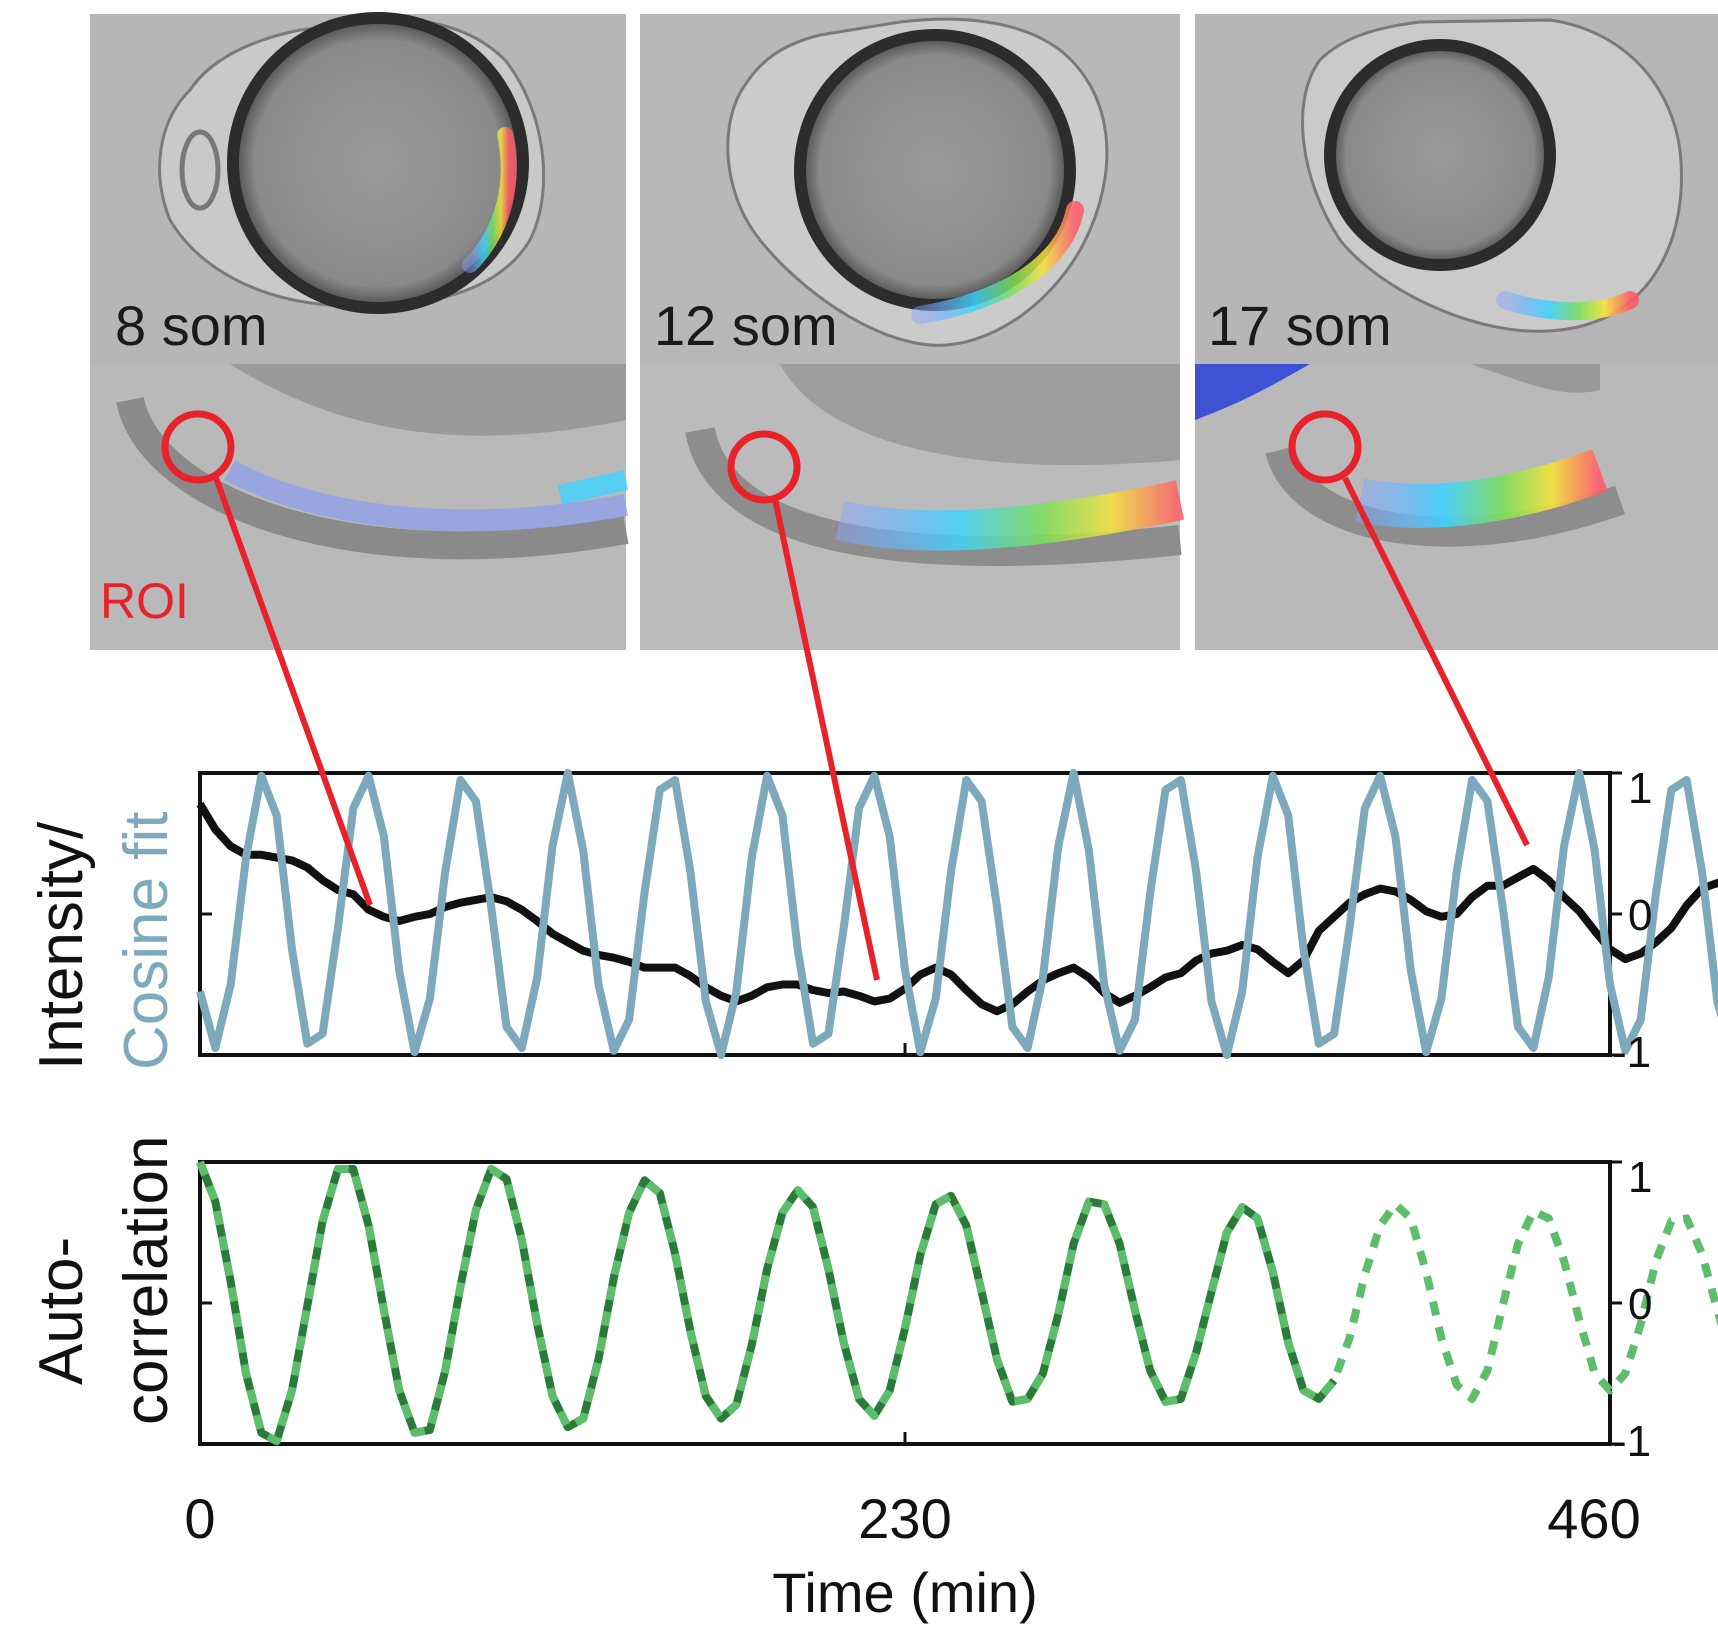 This screenshot has width=1718, height=1632. Describe the element at coordinates (191, 325) in the screenshot. I see `stage-label-8som: 8 som` at that location.